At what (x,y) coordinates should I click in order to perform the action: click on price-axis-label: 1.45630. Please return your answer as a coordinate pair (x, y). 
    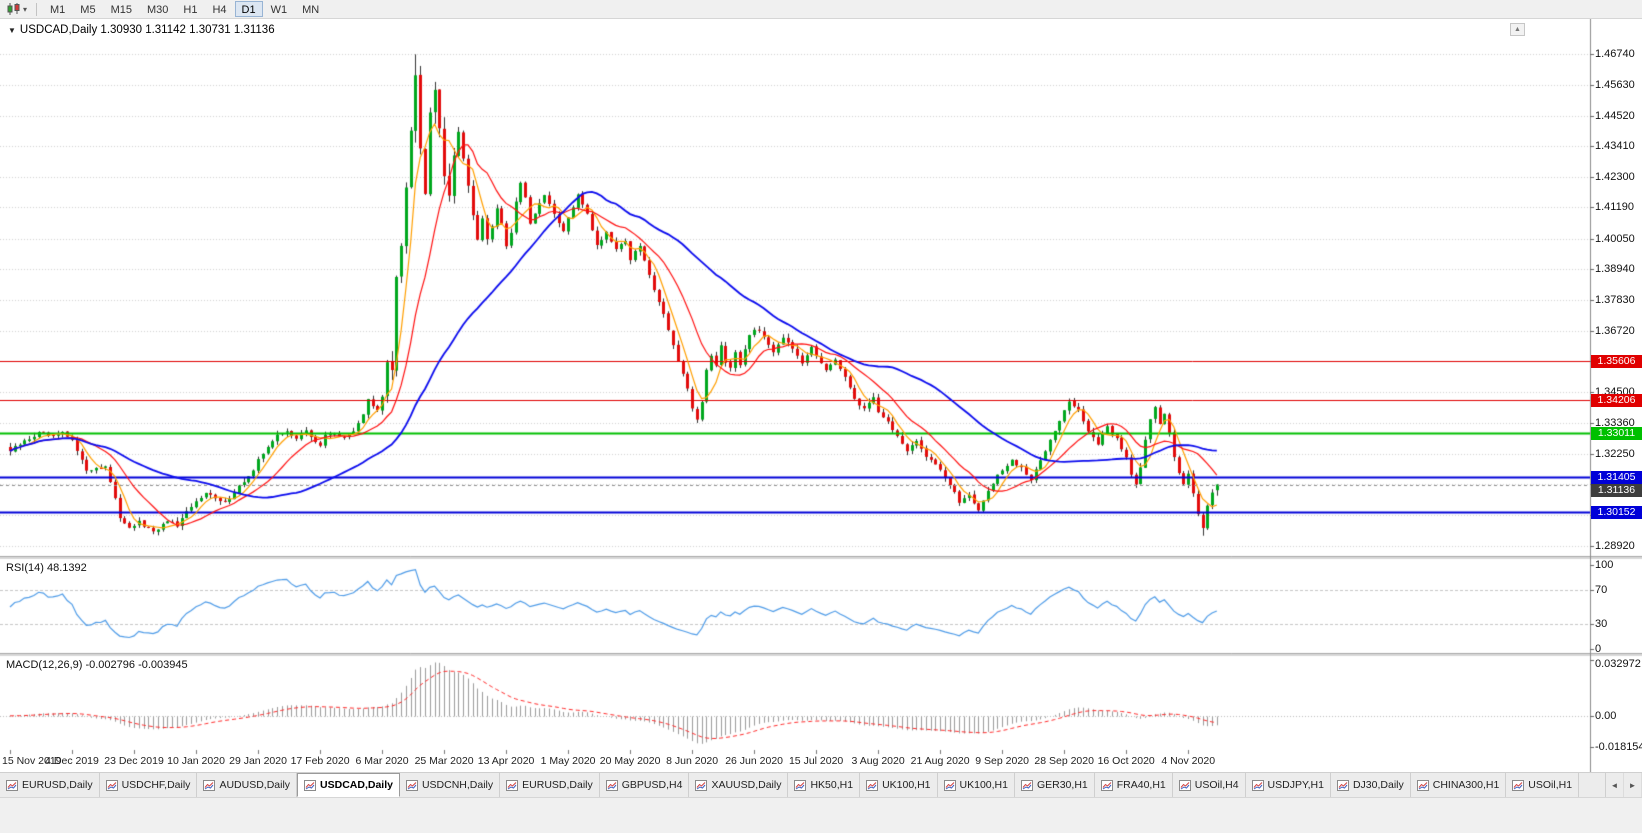
    Looking at the image, I should click on (1615, 84).